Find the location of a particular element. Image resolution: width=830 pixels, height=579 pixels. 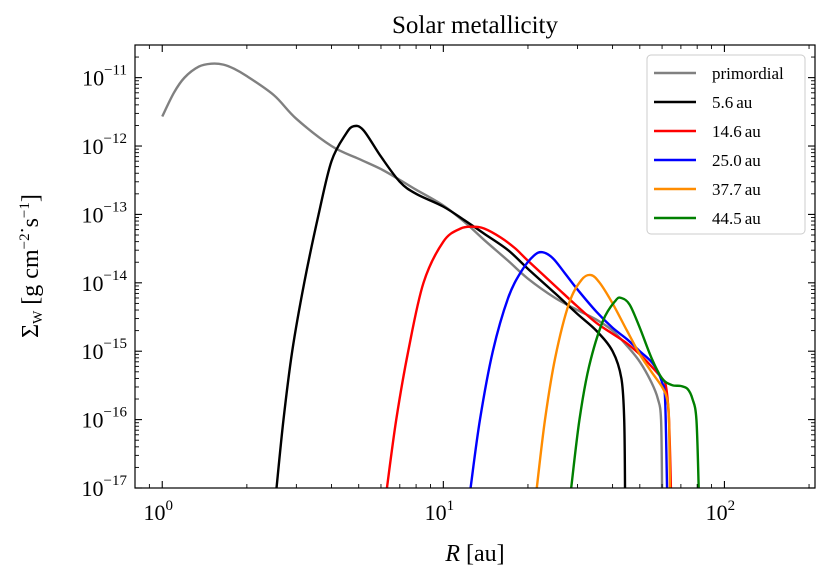

legend-label: 44.5 au is located at coordinates (736, 218).